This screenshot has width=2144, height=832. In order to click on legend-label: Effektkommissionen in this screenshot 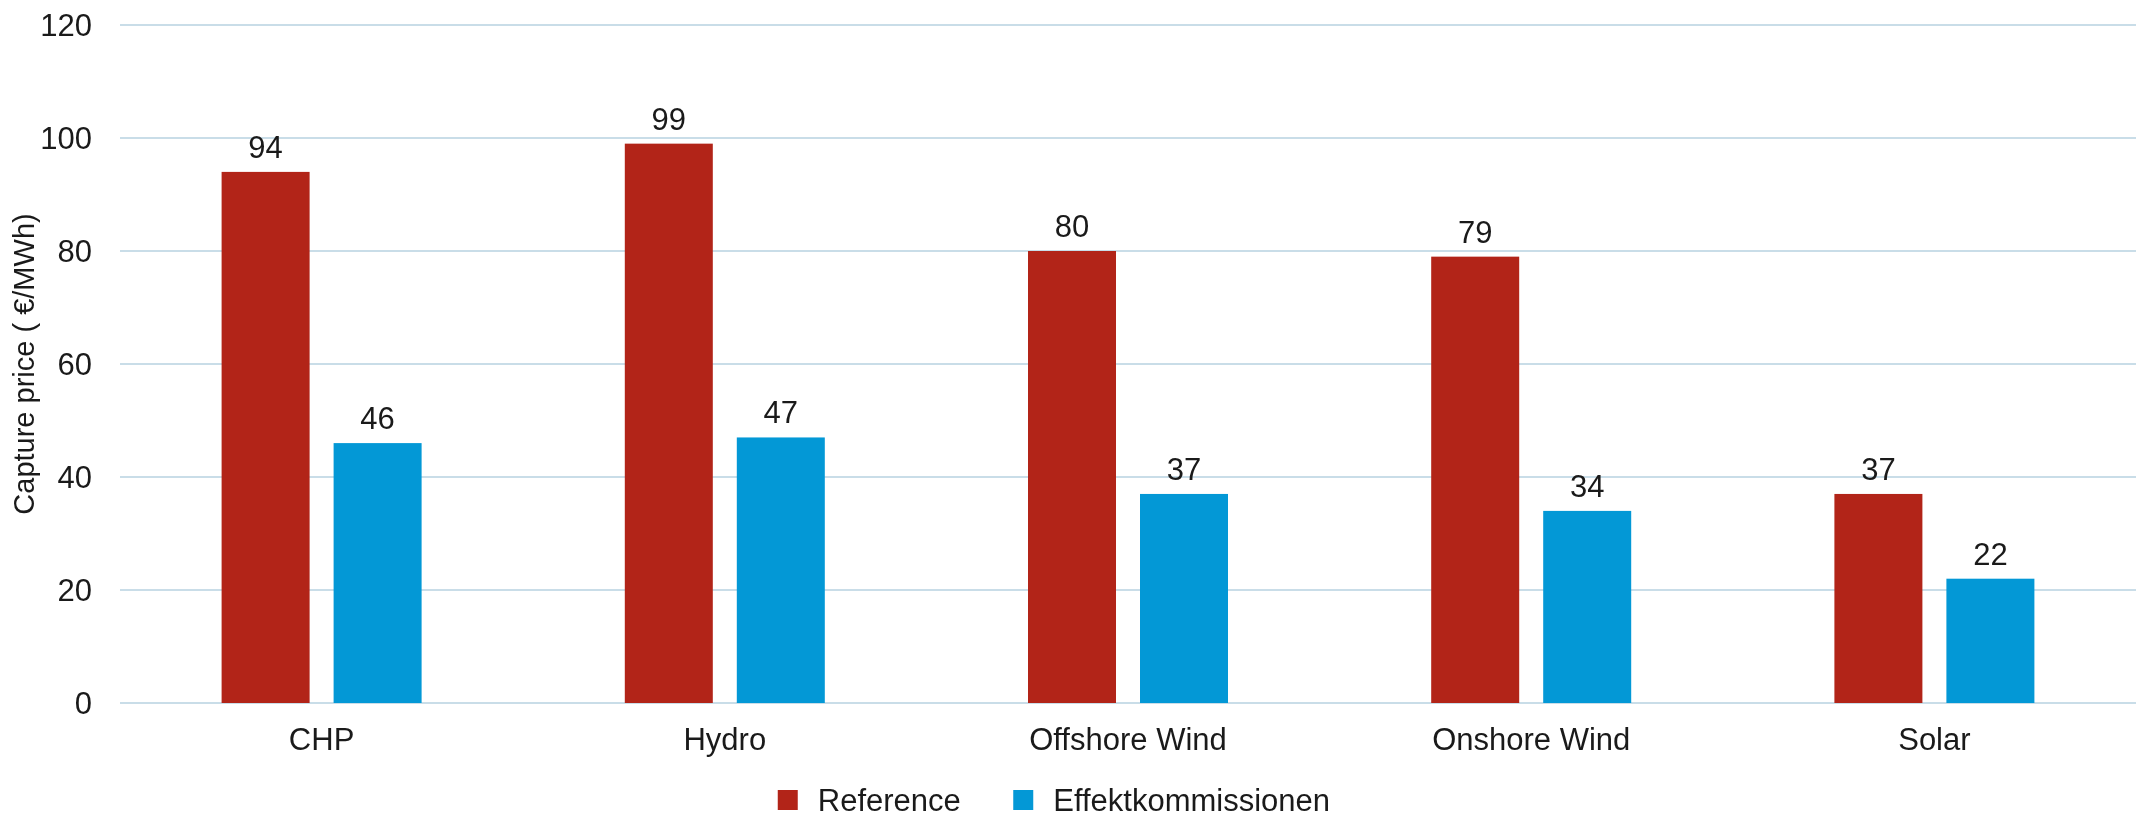, I will do `click(1192, 800)`.